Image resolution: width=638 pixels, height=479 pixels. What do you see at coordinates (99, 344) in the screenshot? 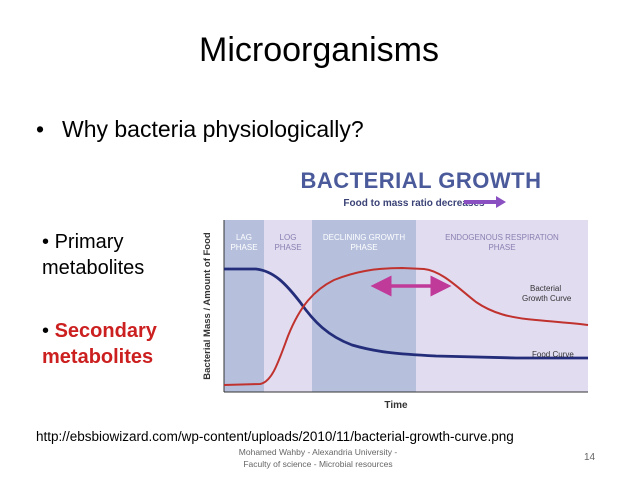
I see `secondary-metabolites-bullet: • Secondary metabolites` at bounding box center [99, 344].